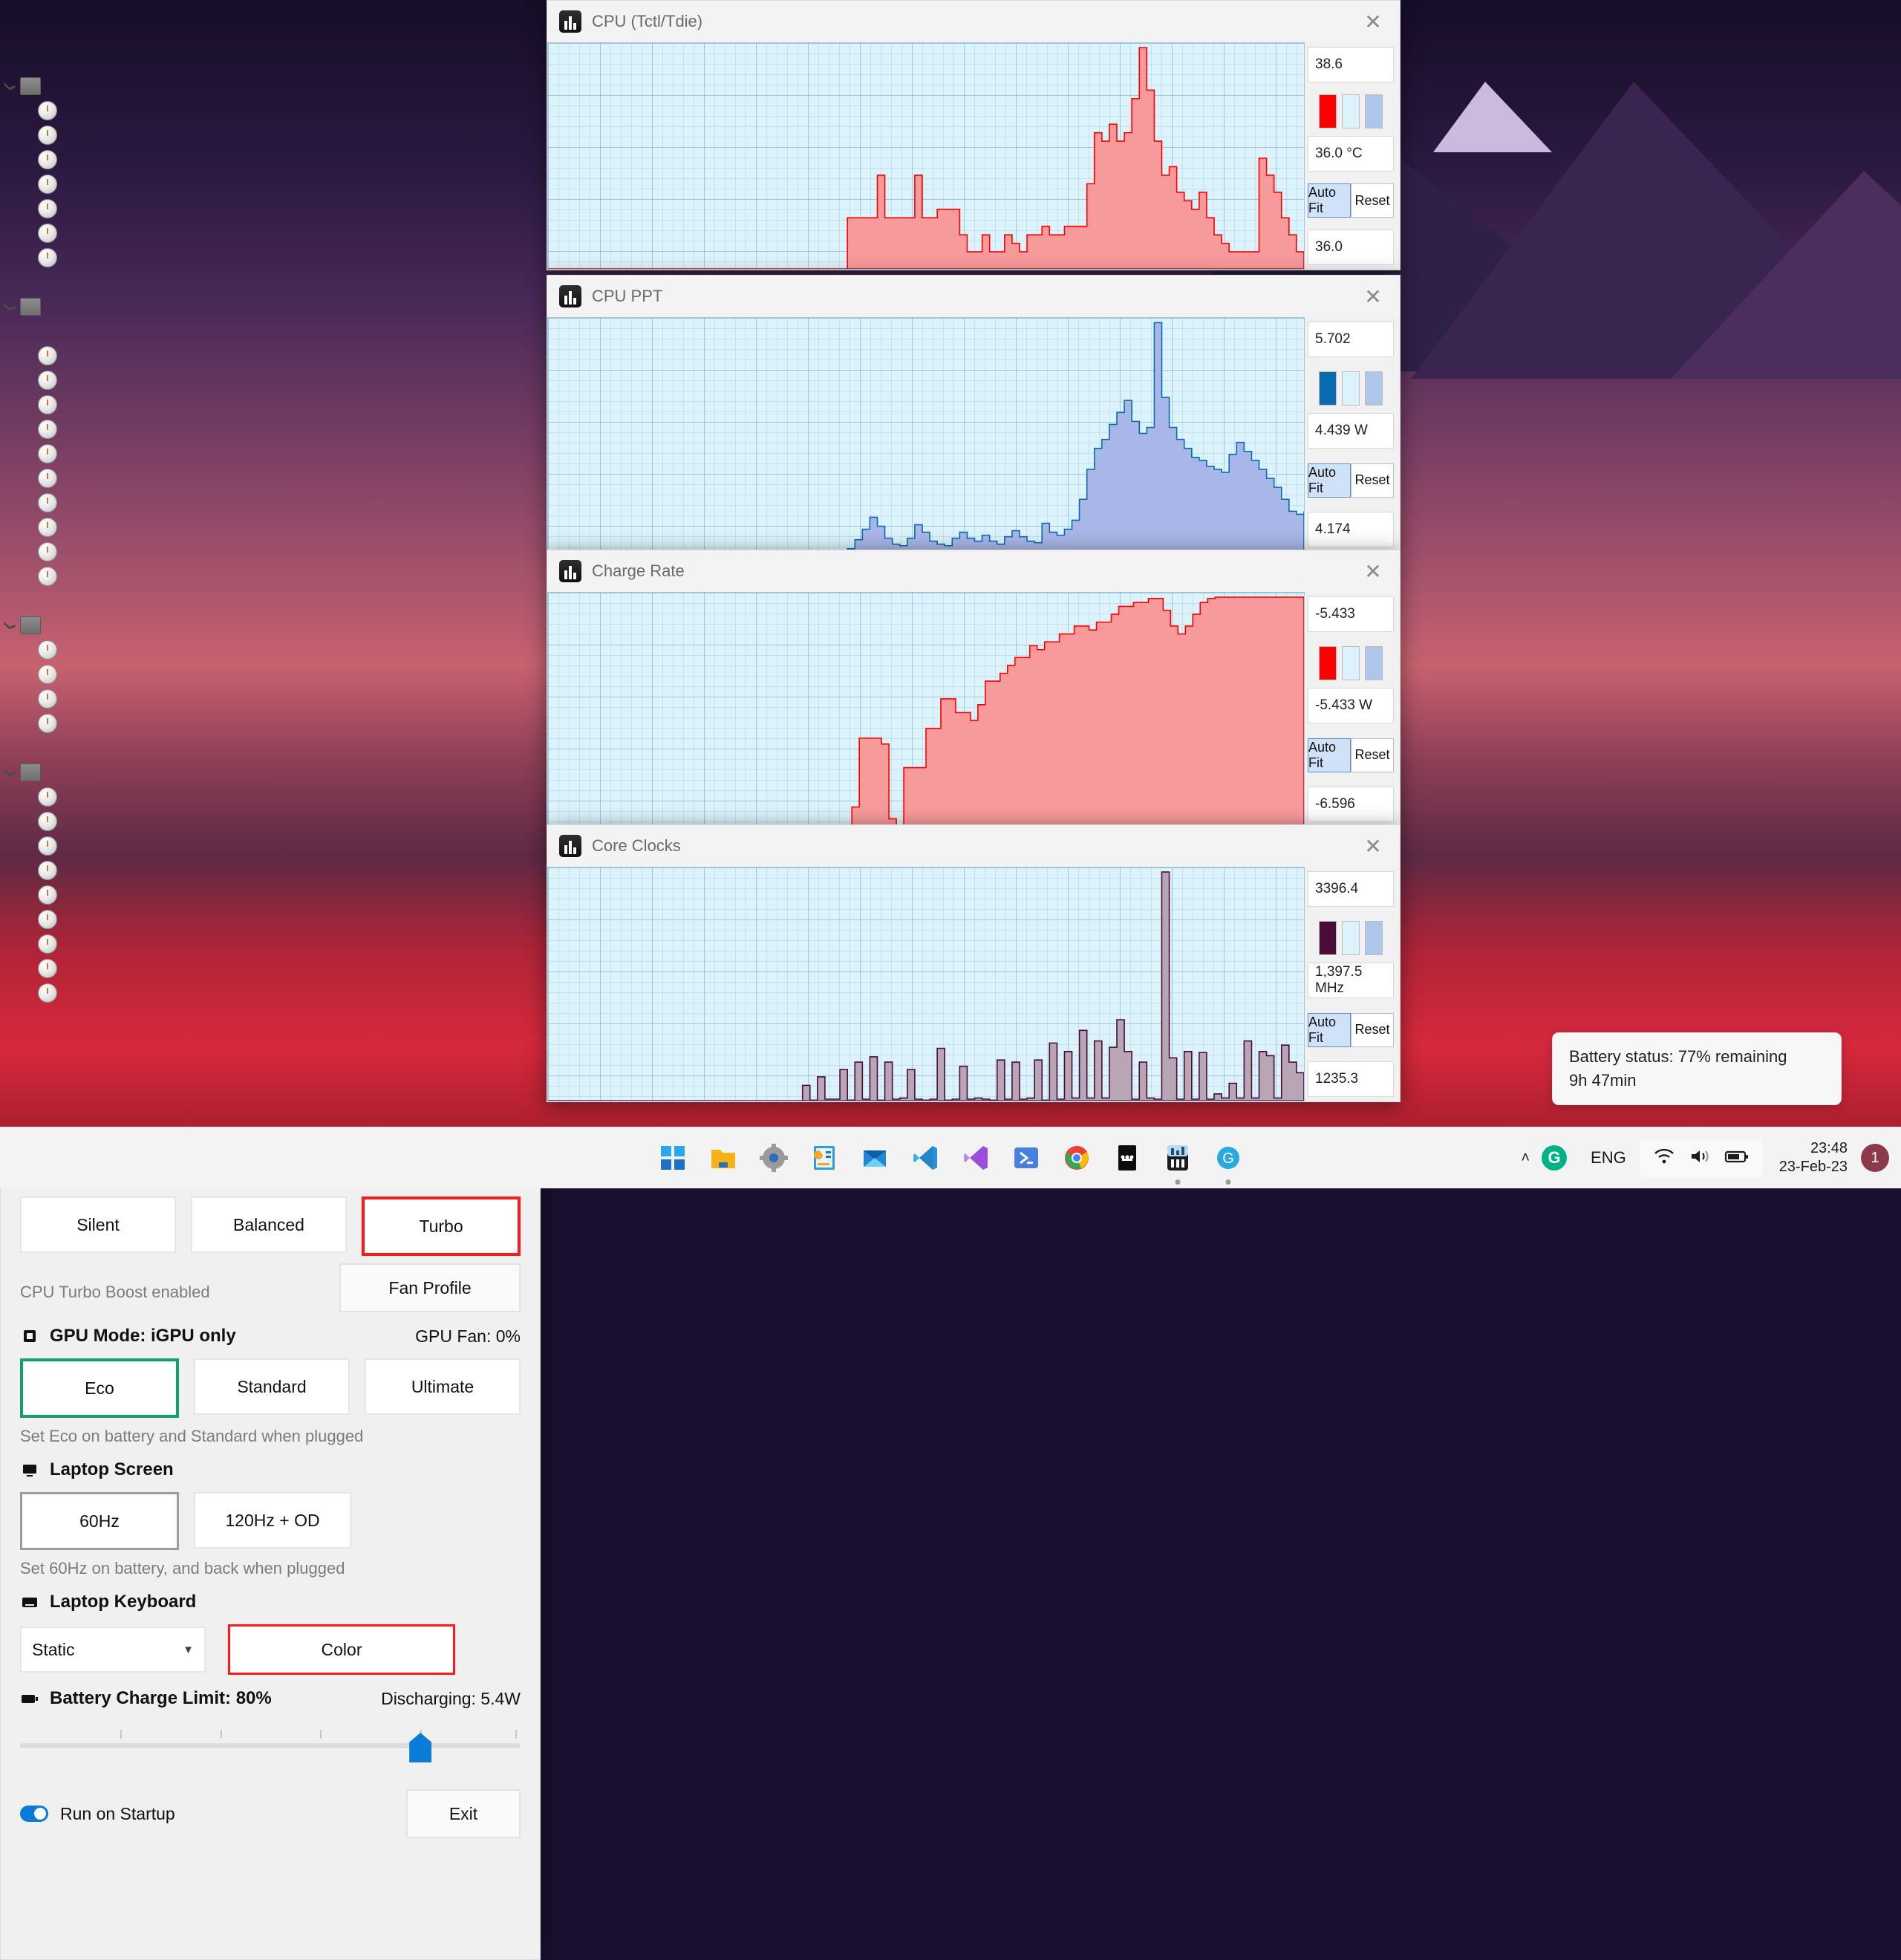 Image resolution: width=1901 pixels, height=1960 pixels. I want to click on graph-color-swatches, so click(1351, 389).